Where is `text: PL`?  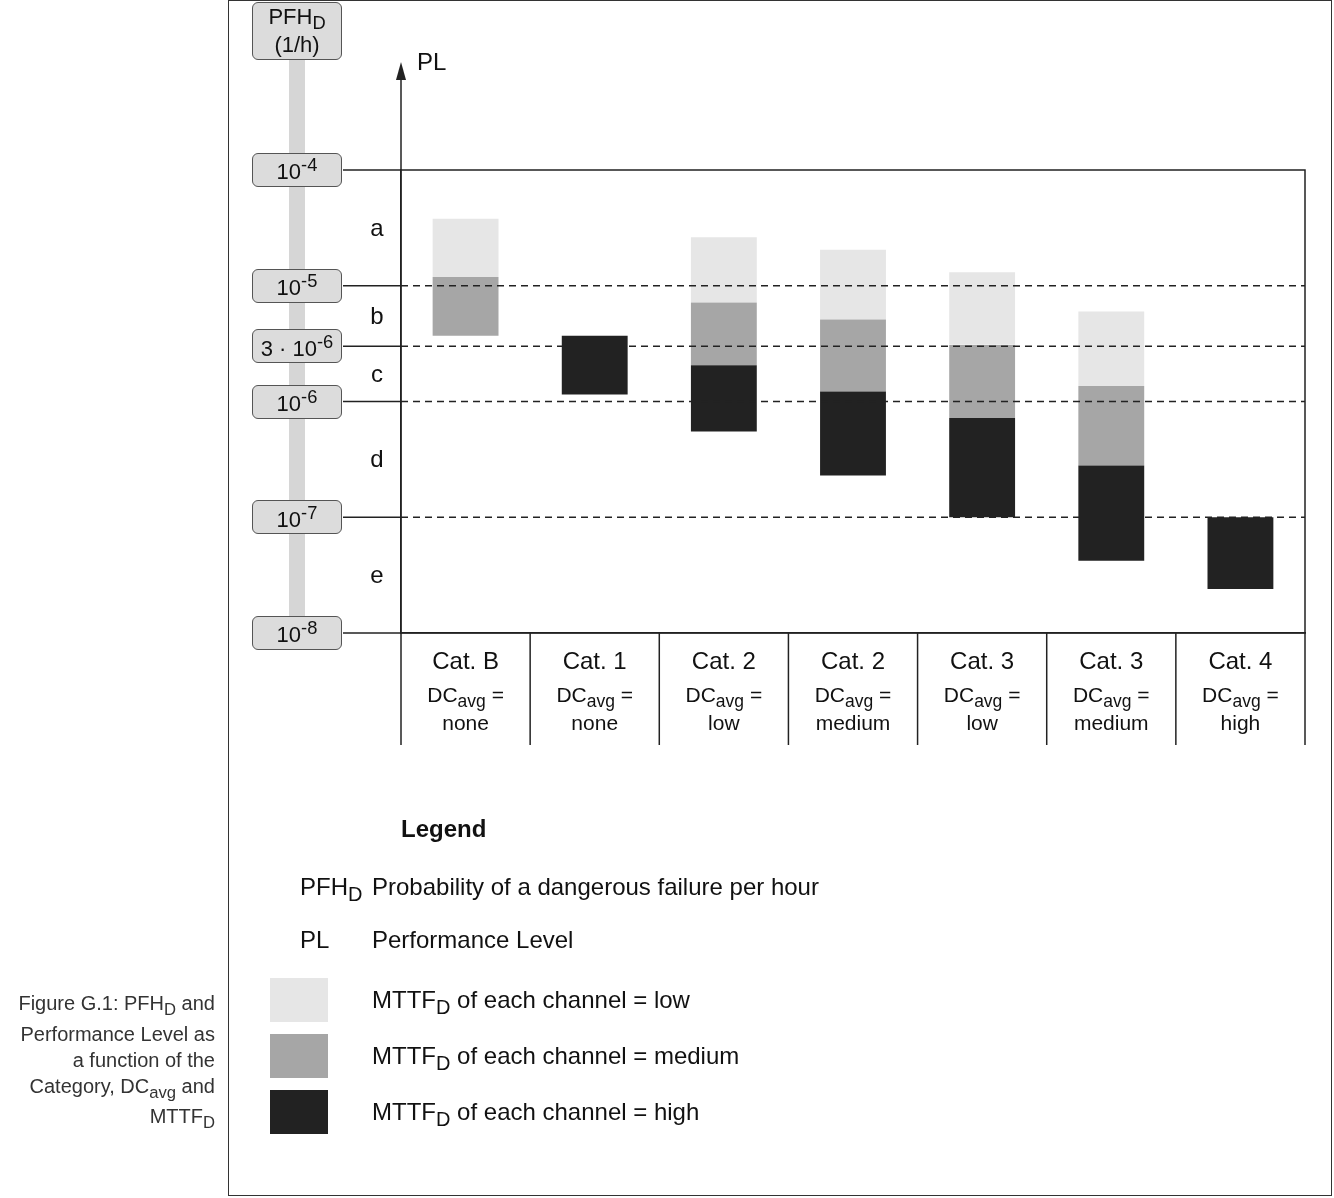
text: PL is located at coordinates (432, 62).